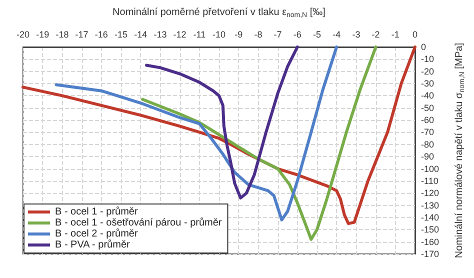 Image resolution: width=474 pixels, height=278 pixels. Describe the element at coordinates (430, 229) in the screenshot. I see `y-tick-label: -150` at that location.